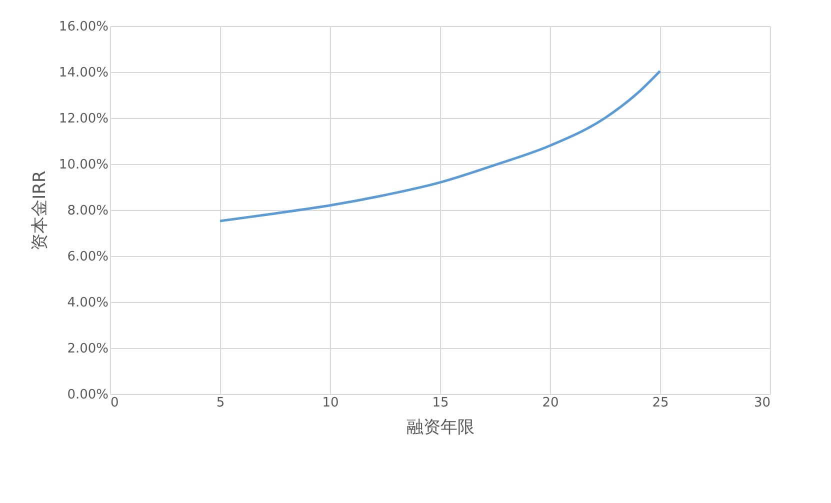 The height and width of the screenshot is (503, 831). What do you see at coordinates (114, 403) in the screenshot?
I see `x-tick-label: 0` at bounding box center [114, 403].